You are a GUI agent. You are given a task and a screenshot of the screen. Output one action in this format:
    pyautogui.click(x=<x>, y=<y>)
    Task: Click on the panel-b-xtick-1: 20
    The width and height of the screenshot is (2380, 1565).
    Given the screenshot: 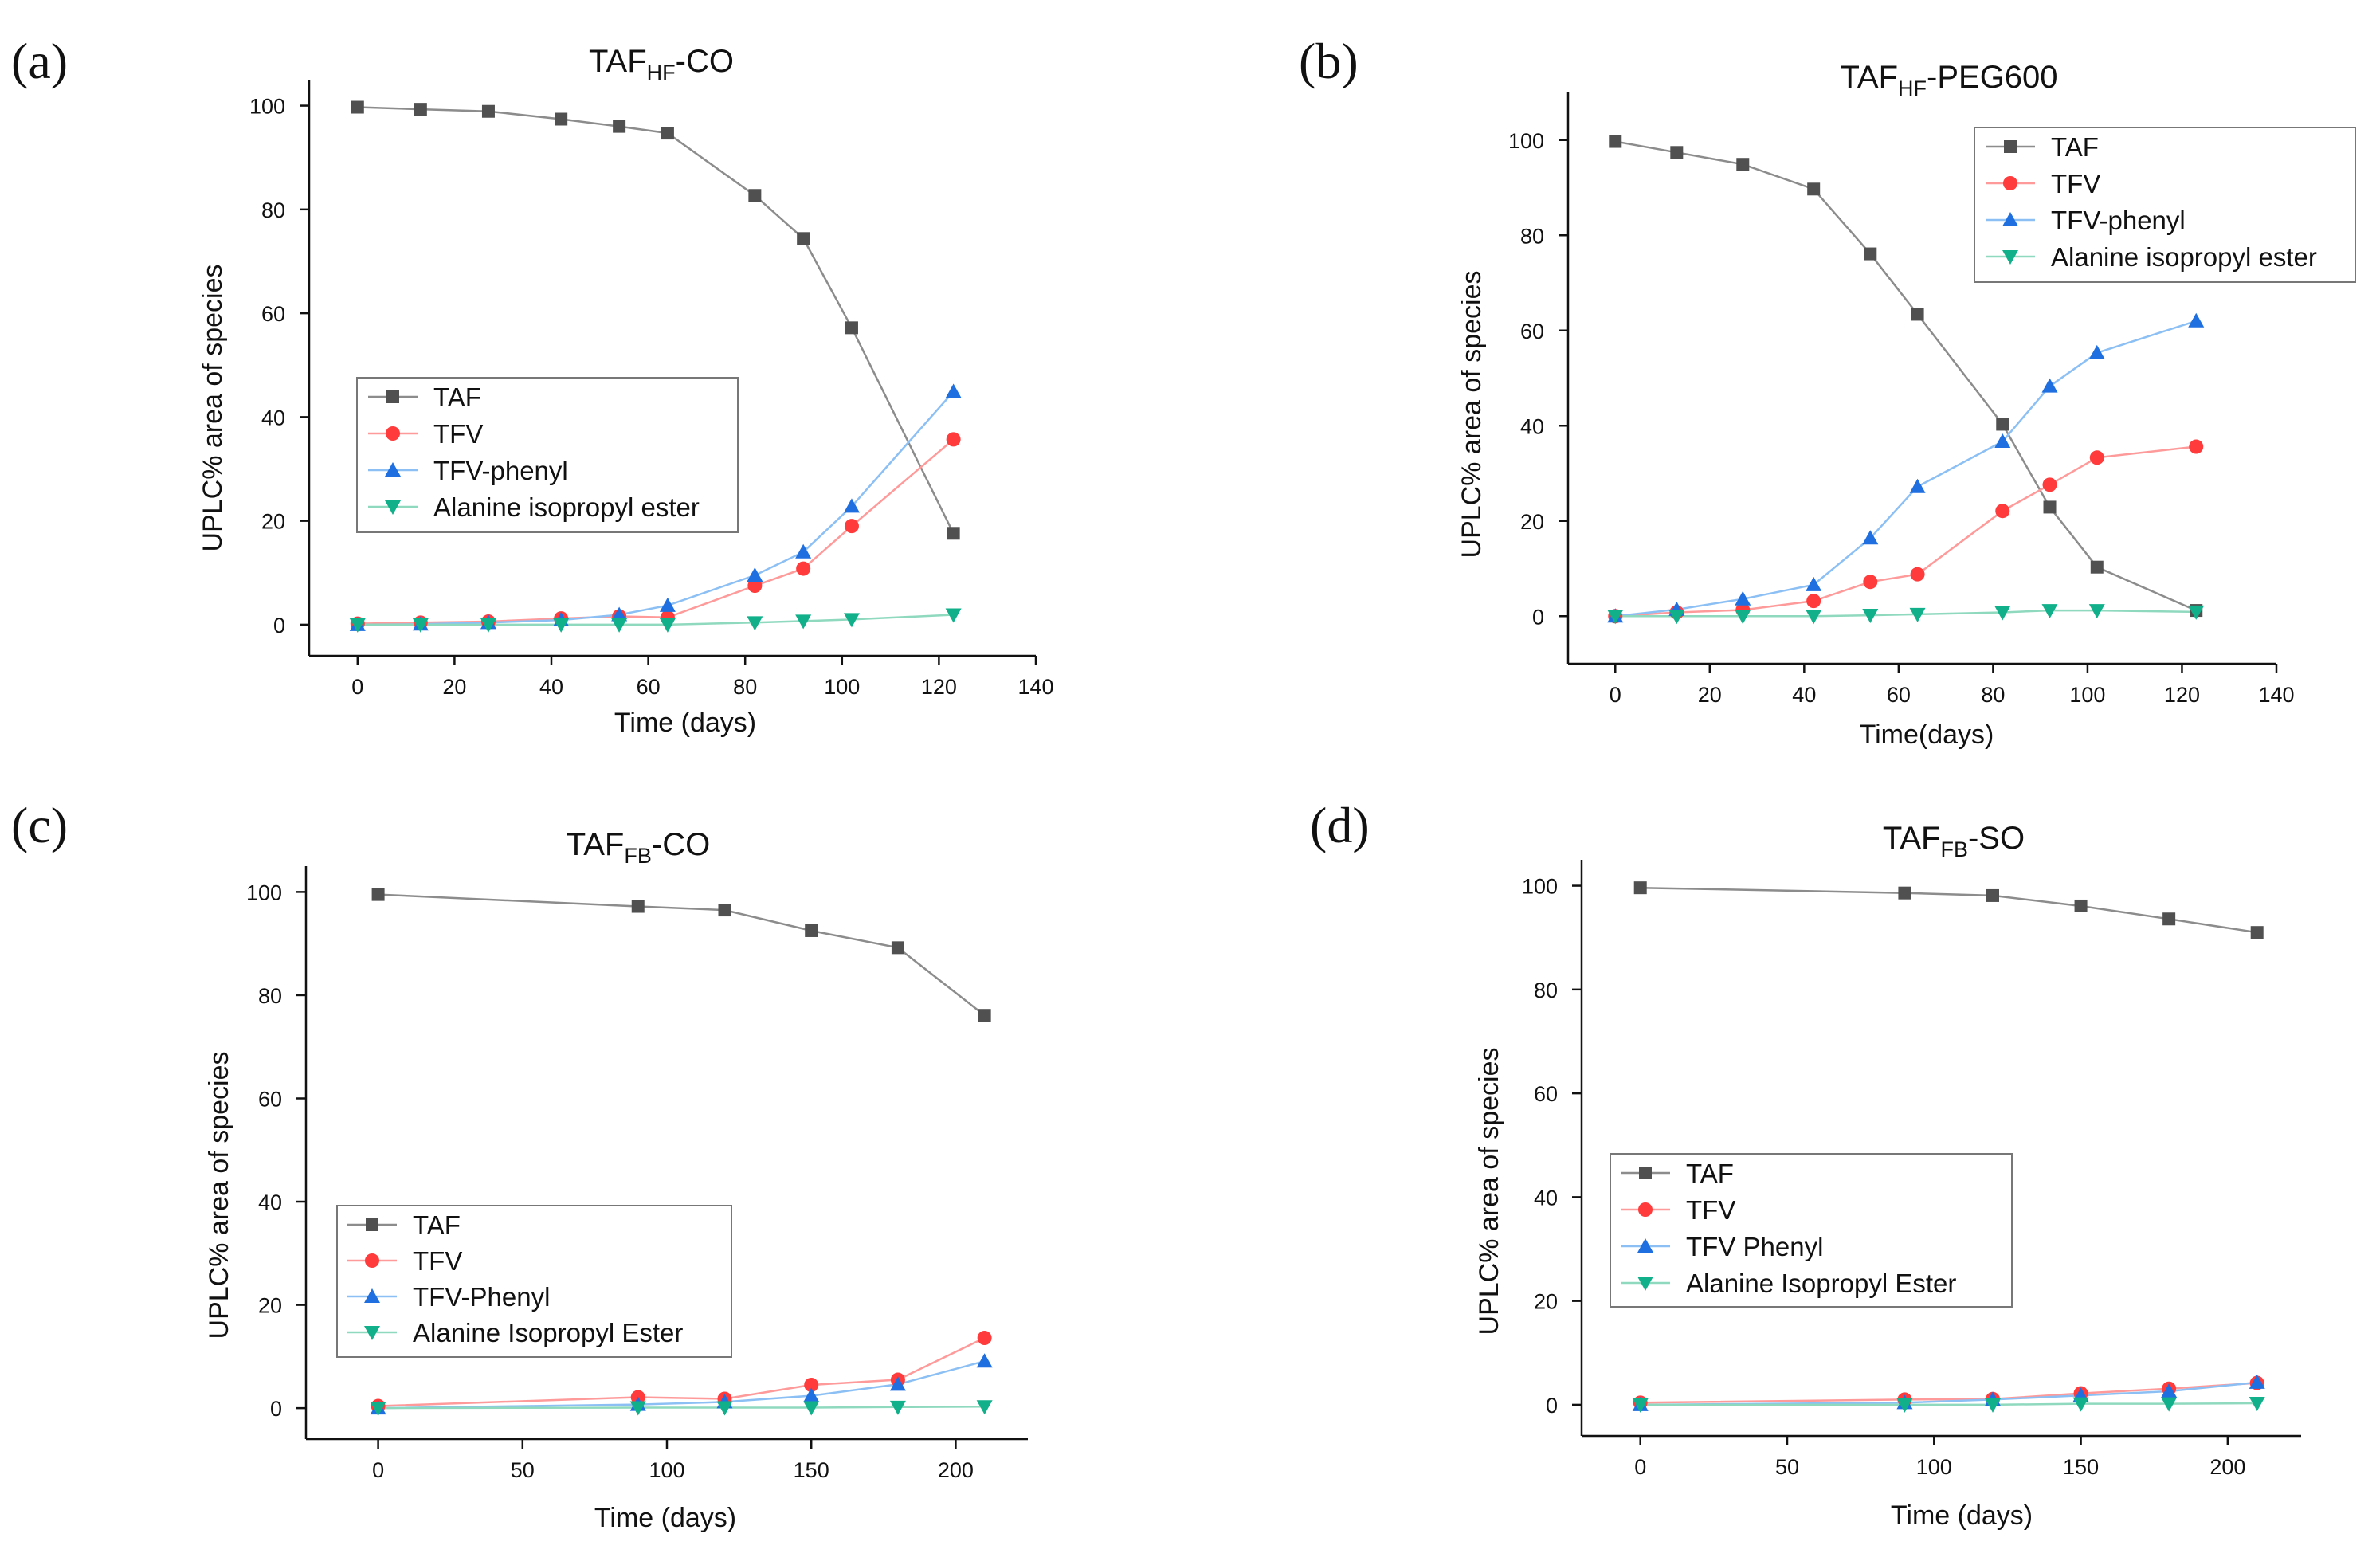 What is the action you would take?
    pyautogui.click(x=1710, y=685)
    